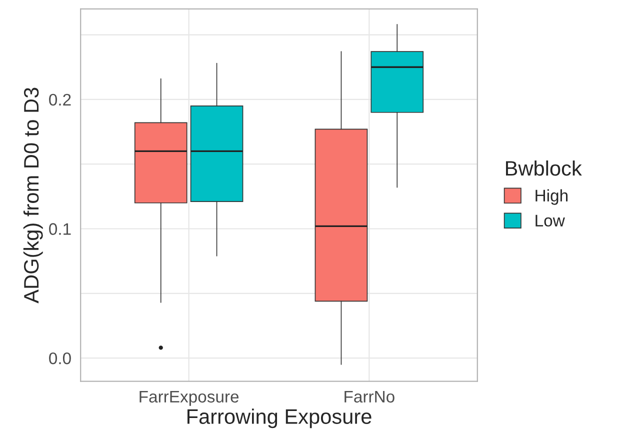  What do you see at coordinates (60, 358) in the screenshot?
I see `y-tick-label: 0.0` at bounding box center [60, 358].